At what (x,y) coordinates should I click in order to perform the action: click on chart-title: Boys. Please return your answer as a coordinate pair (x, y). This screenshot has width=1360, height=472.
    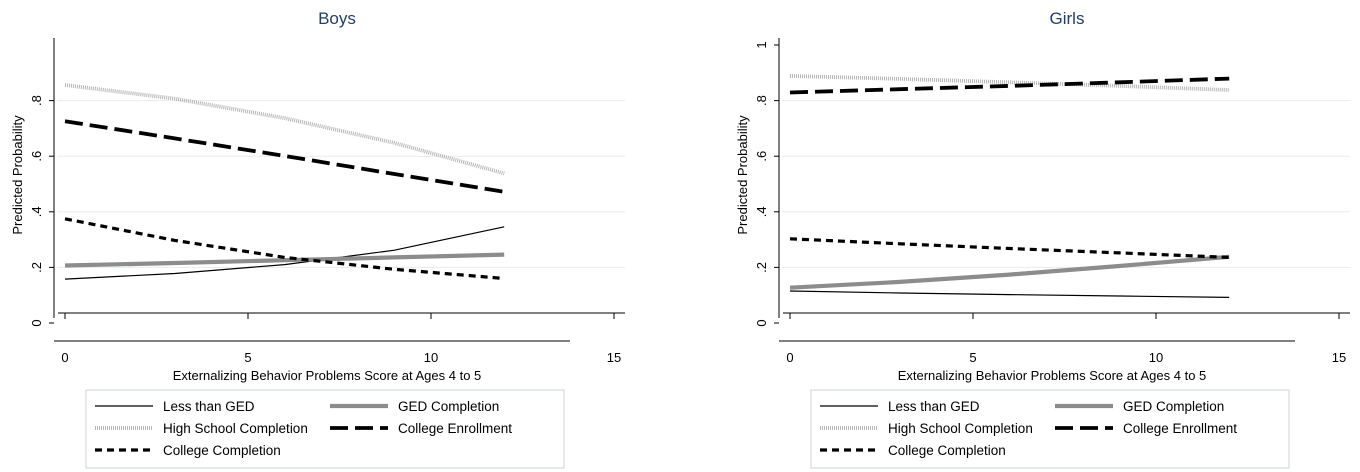
    Looking at the image, I should click on (337, 18).